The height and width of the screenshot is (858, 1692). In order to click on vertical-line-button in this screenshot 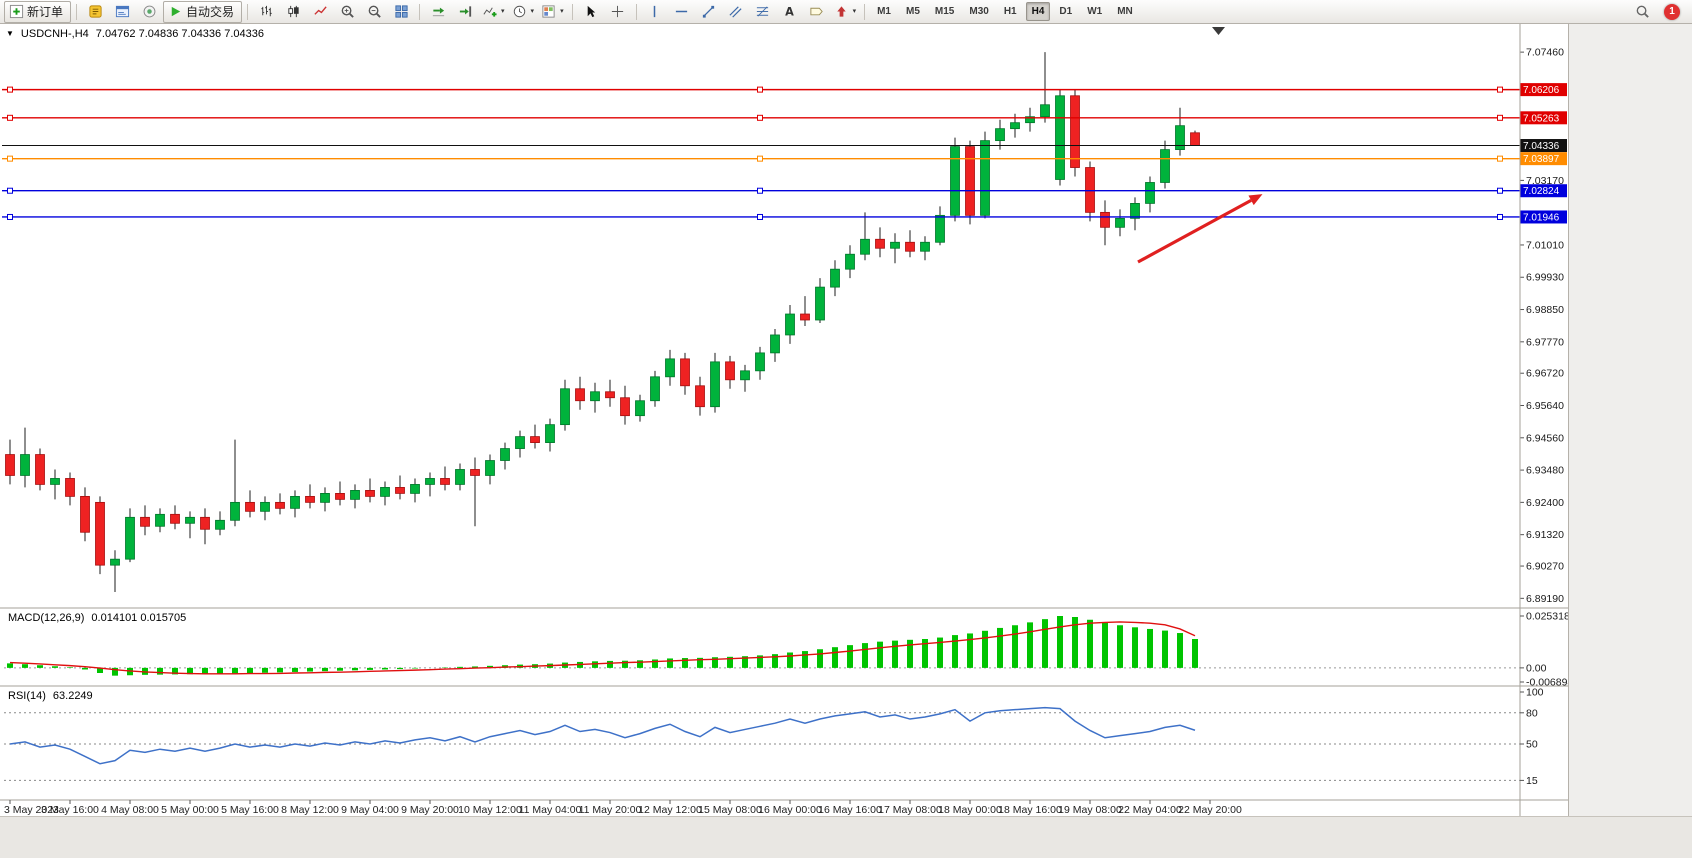, I will do `click(655, 12)`.